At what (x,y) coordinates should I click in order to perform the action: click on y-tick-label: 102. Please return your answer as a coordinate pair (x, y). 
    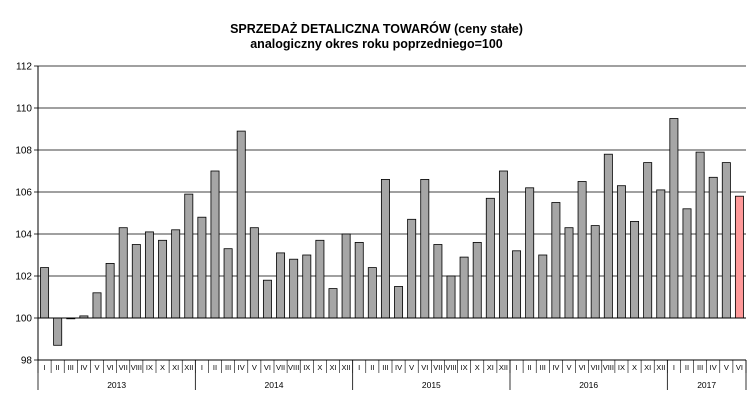
    Looking at the image, I should click on (23, 277).